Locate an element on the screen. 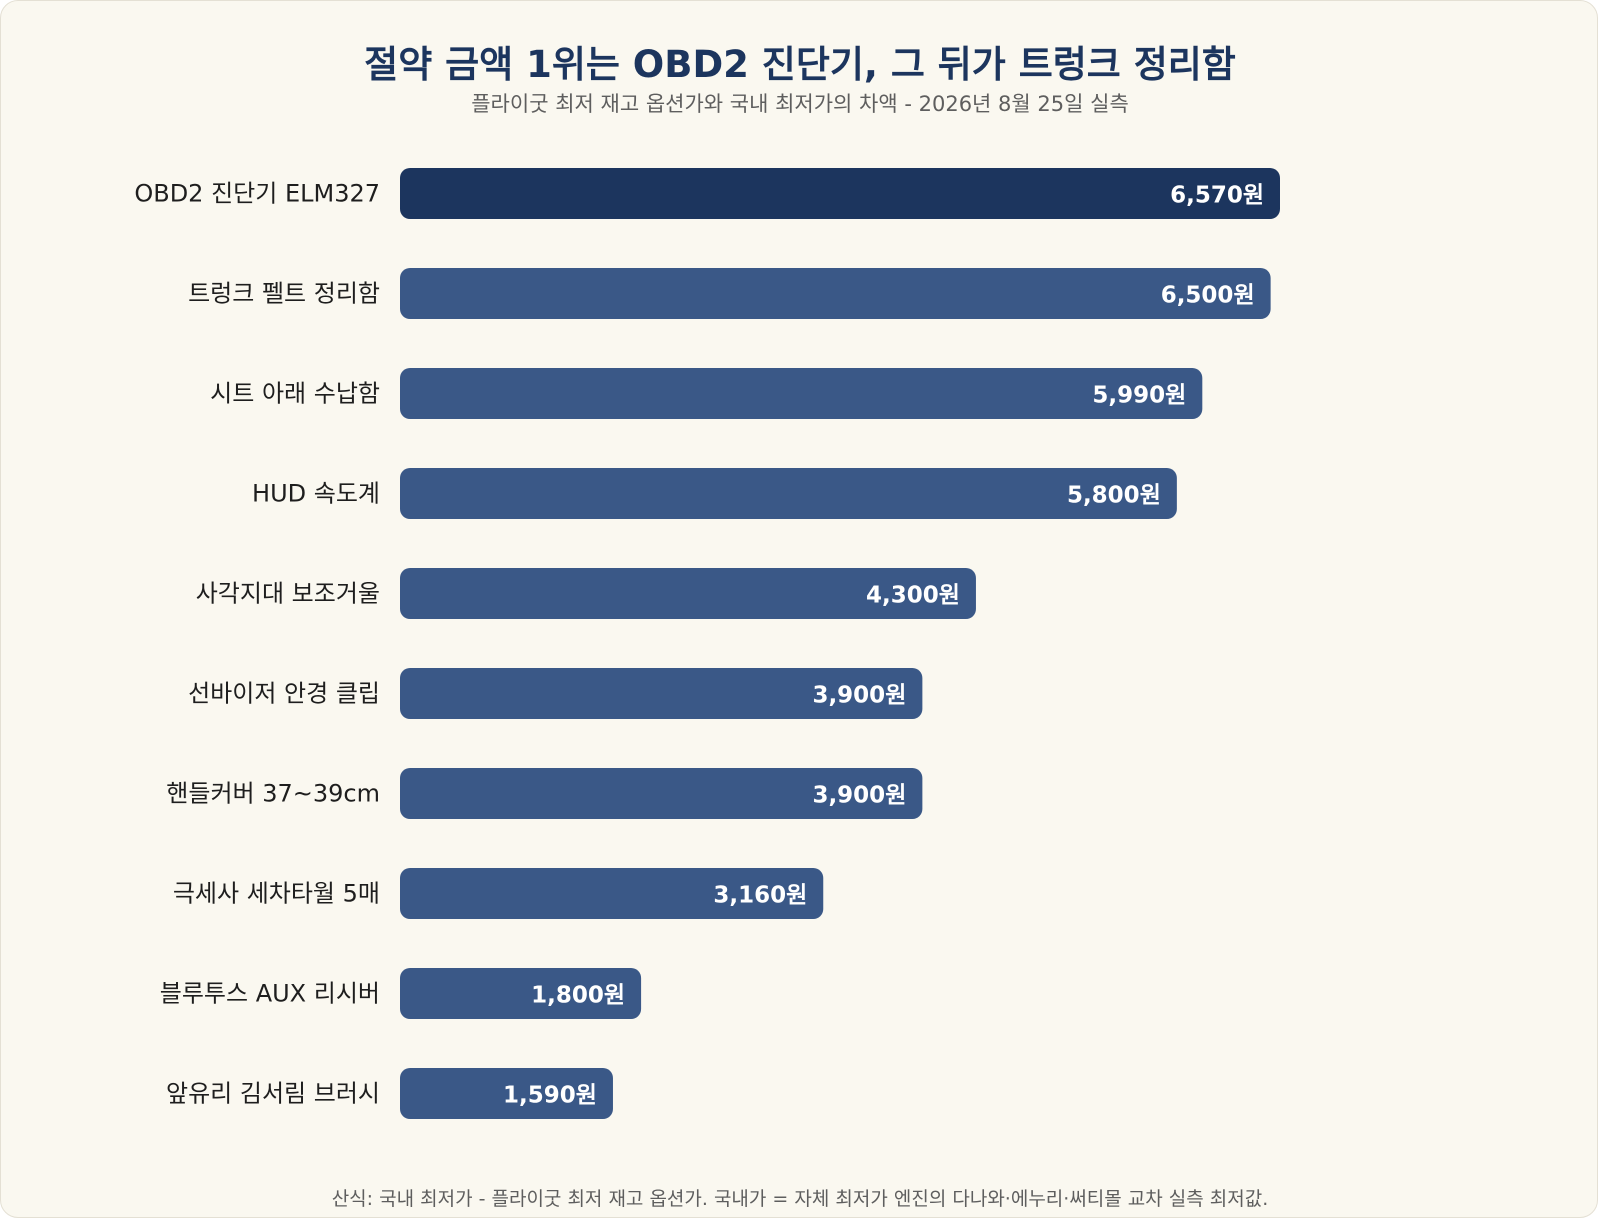 The image size is (1600, 1220). chart-title: 절약 금액 1위는 OBD2 진단기, 그 뒤가 트렁크 정리함 is located at coordinates (800, 64).